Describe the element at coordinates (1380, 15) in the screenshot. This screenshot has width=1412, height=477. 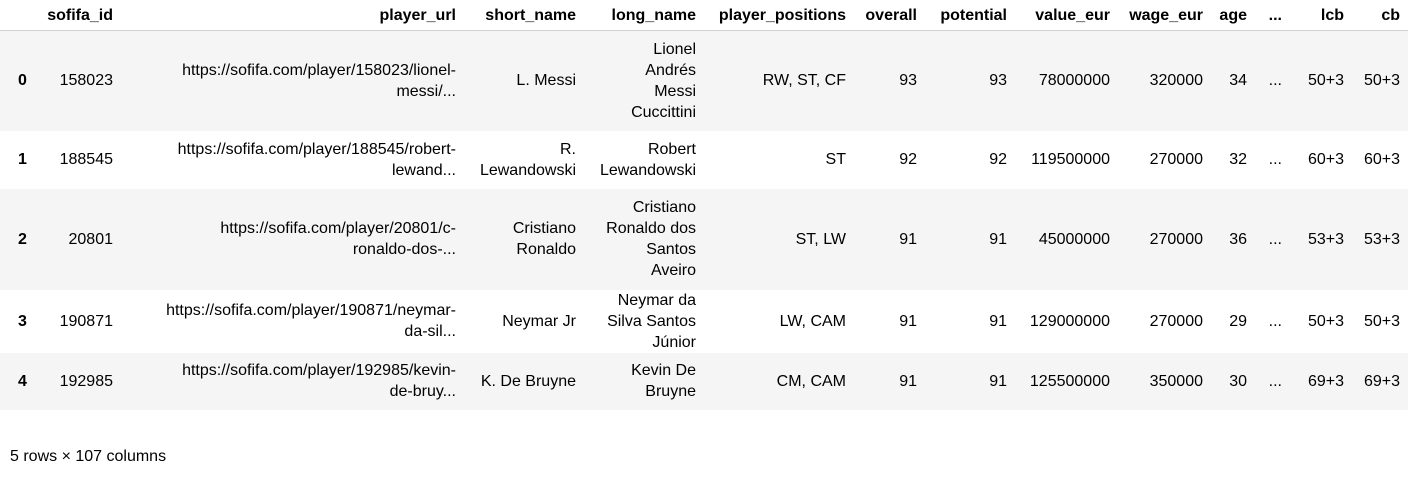
I see `column-header-cb: cb` at that location.